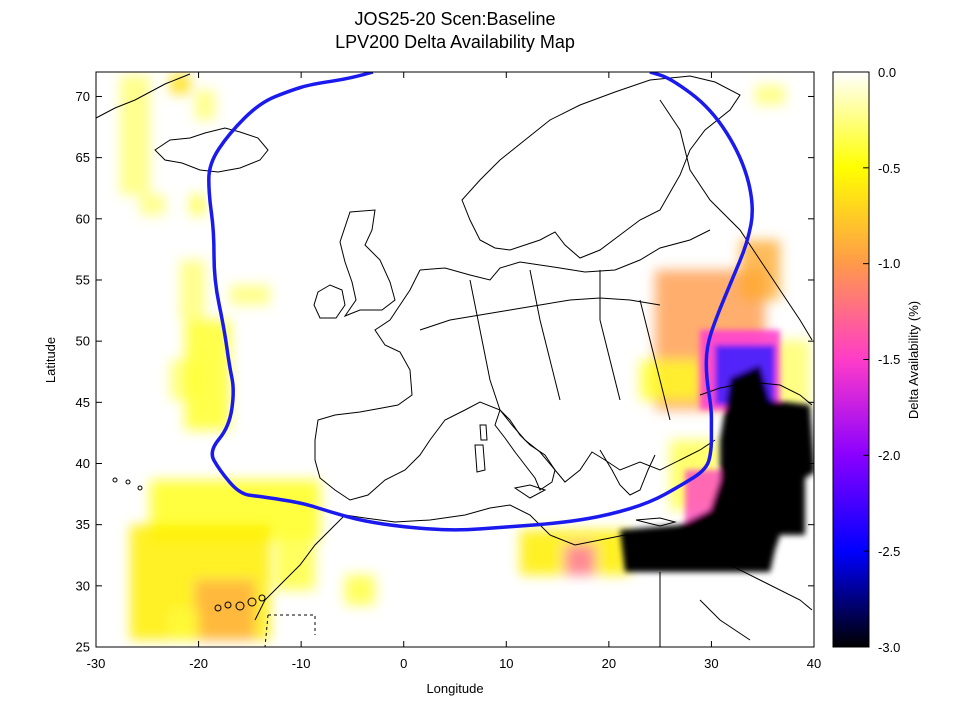 Image resolution: width=960 pixels, height=720 pixels. Describe the element at coordinates (760, 270) in the screenshot. I see `heat-patch-russia-west` at that location.